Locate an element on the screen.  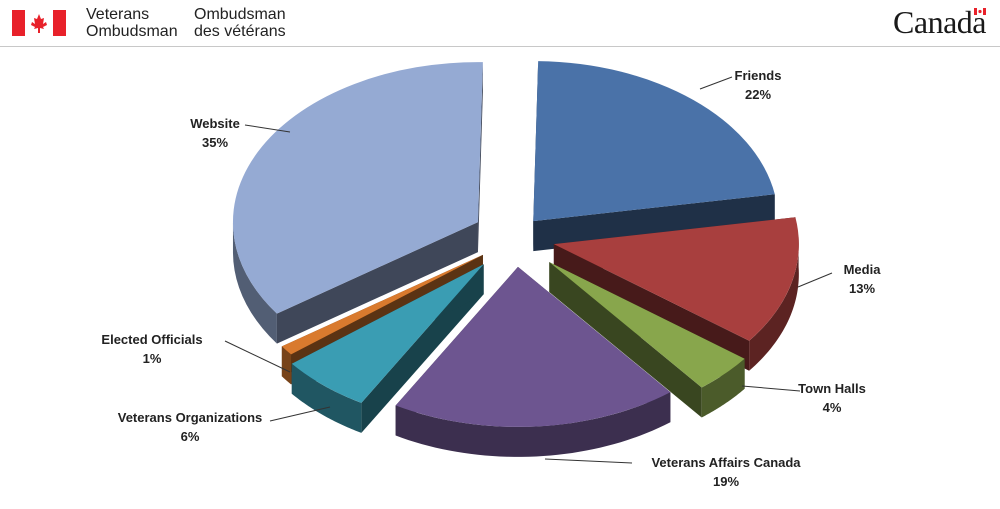
slice-label-friends: Friends is located at coordinates (758, 75).